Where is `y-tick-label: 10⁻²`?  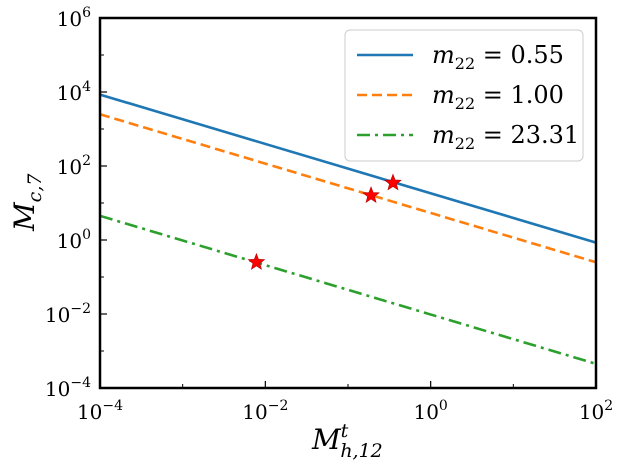
y-tick-label: 10⁻² is located at coordinates (68, 314).